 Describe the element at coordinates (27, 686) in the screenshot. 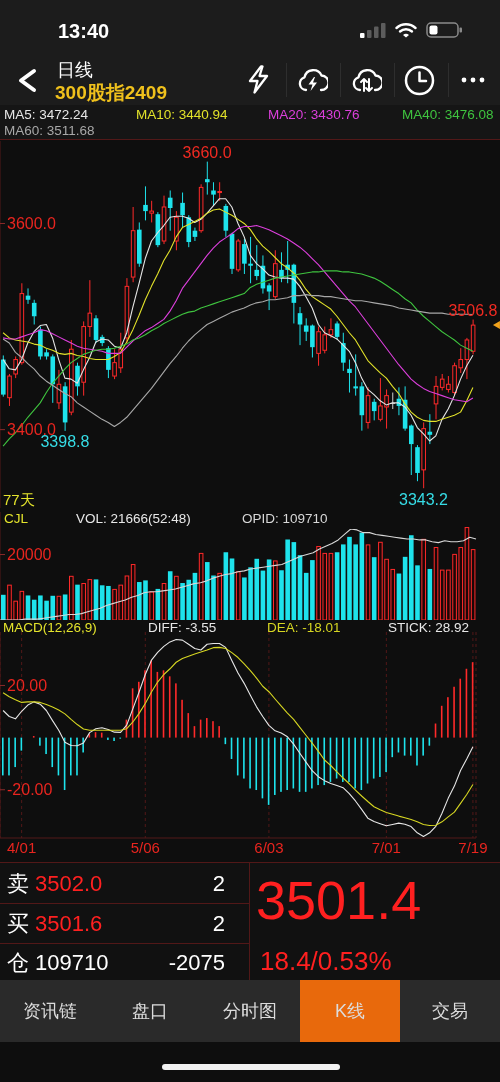

I see `y-tick-label: 20.00` at that location.